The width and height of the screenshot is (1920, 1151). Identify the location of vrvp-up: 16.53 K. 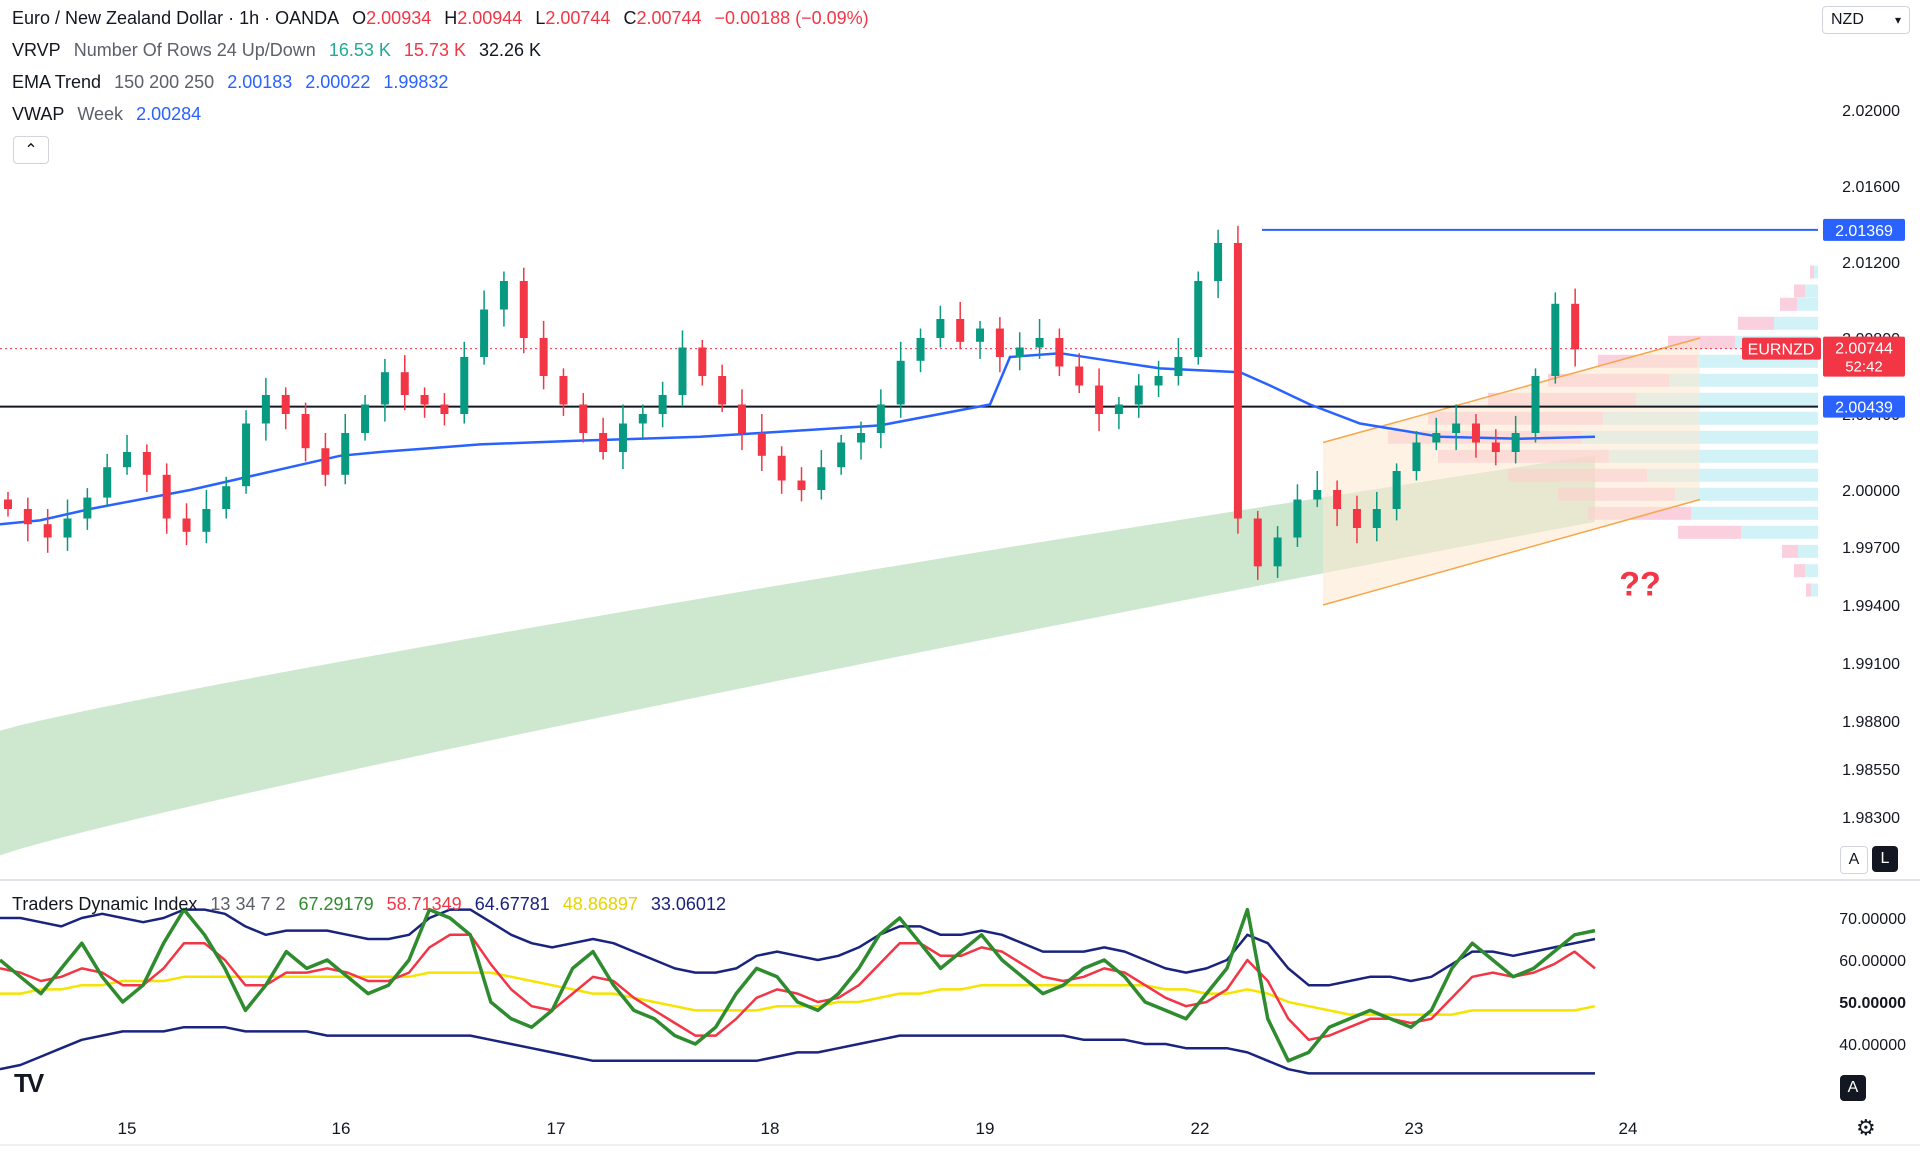
(359, 50).